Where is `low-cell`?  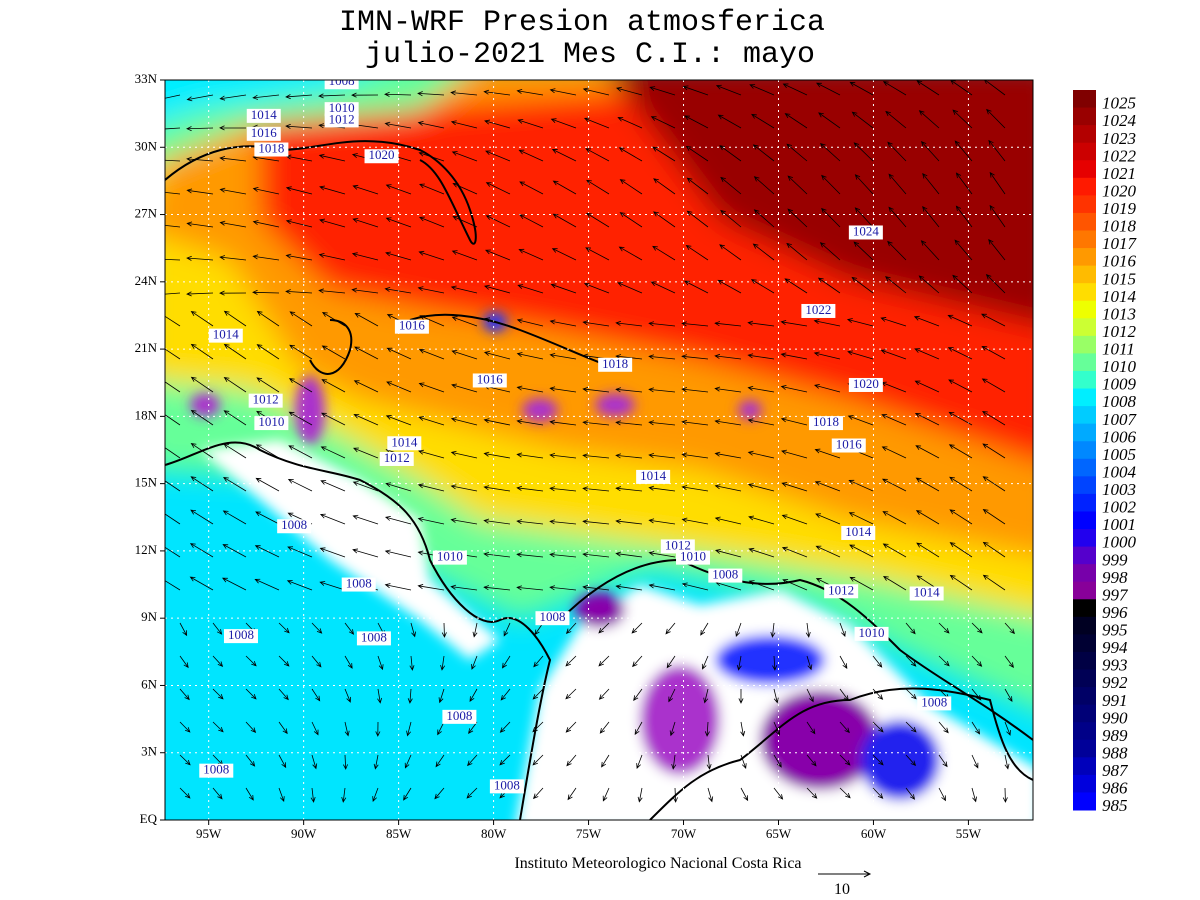 low-cell is located at coordinates (900, 760).